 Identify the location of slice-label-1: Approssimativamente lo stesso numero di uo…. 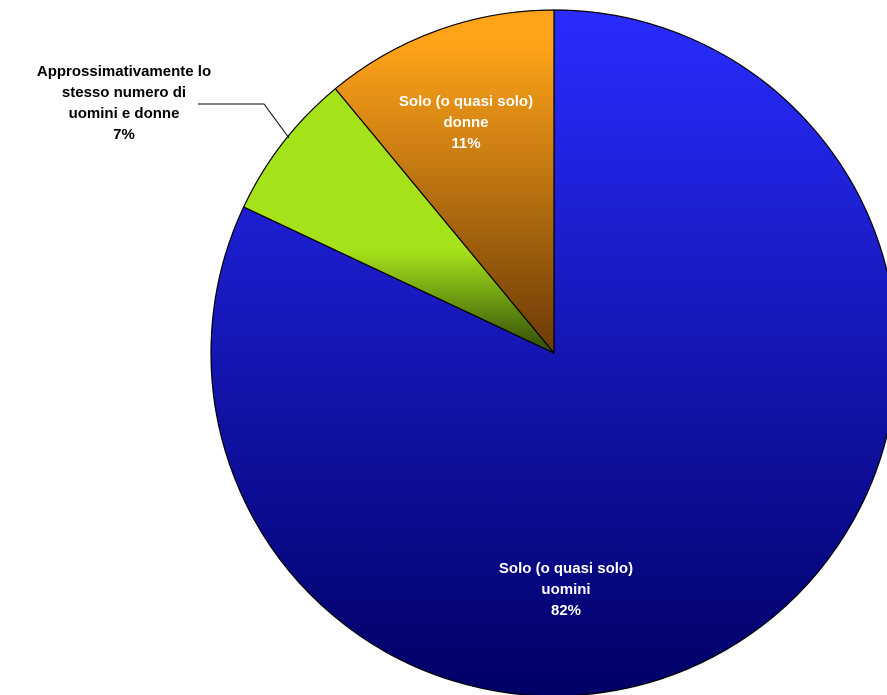
(124, 103).